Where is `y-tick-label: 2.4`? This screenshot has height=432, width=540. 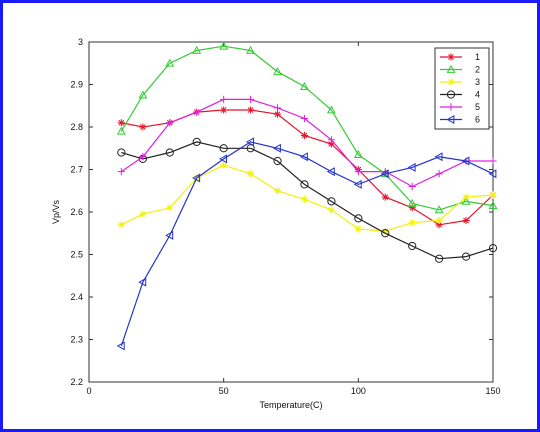
y-tick-label: 2.4 is located at coordinates (76, 297).